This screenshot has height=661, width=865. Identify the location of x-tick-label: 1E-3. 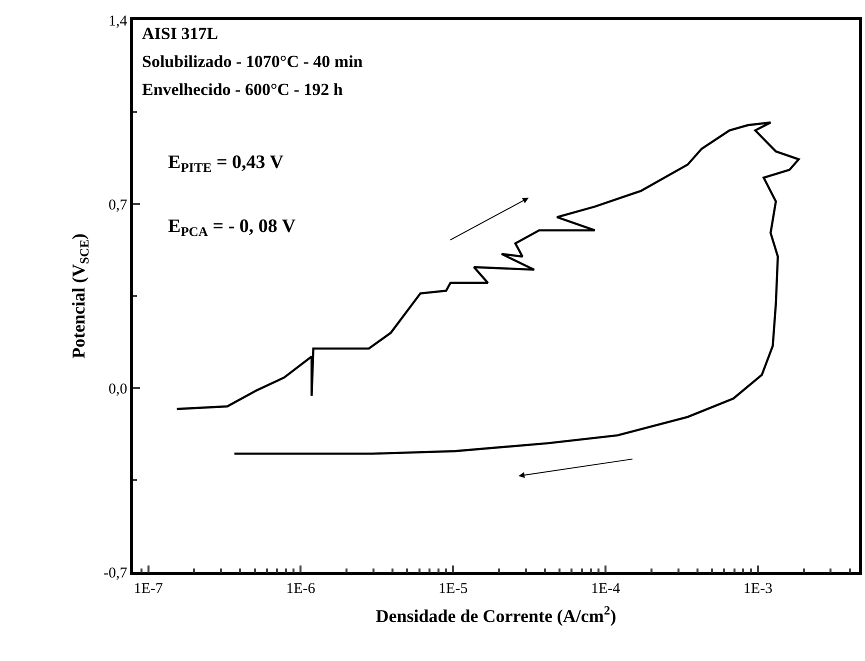
(758, 588).